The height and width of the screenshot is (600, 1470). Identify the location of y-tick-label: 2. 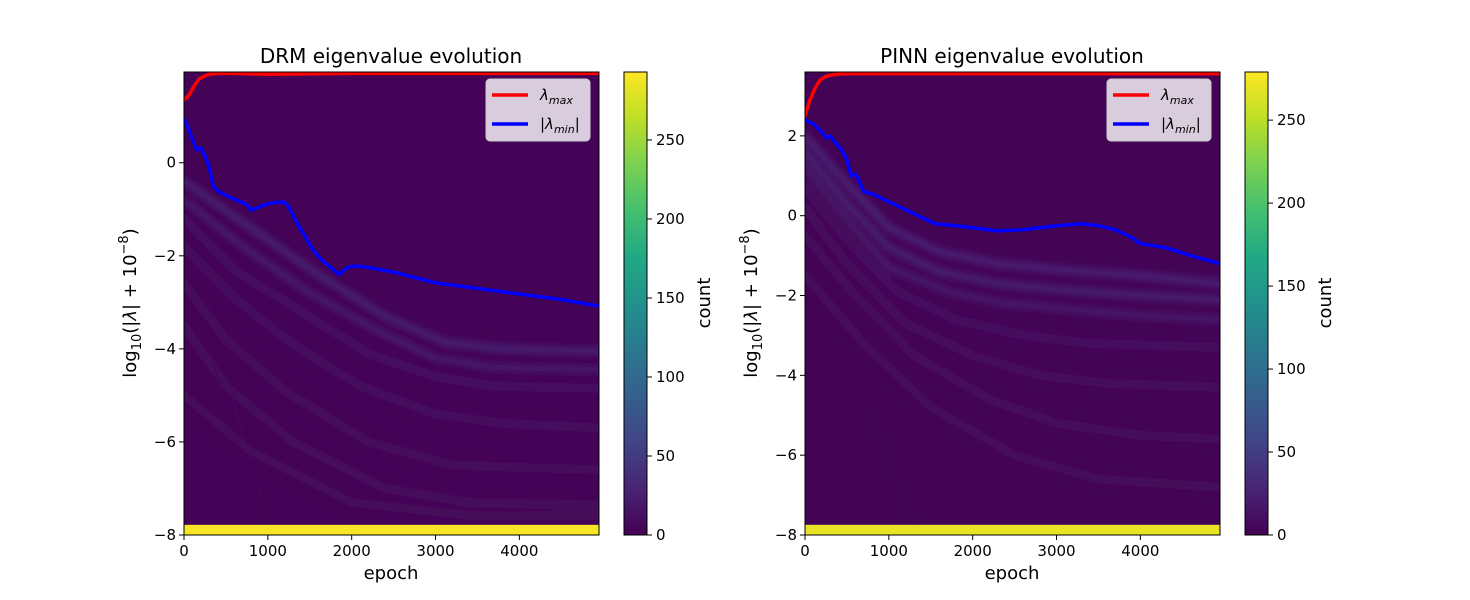
(792, 136).